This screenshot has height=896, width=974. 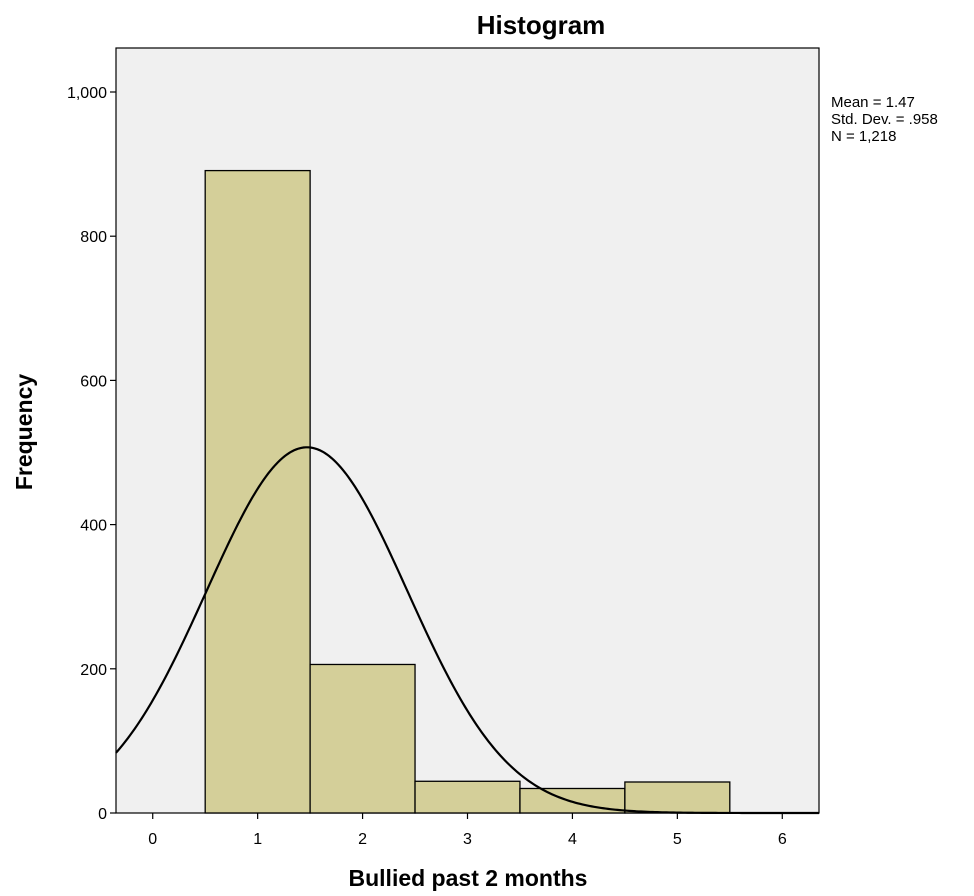 I want to click on x-axis-label: Bullied past 2 months, so click(x=468, y=878).